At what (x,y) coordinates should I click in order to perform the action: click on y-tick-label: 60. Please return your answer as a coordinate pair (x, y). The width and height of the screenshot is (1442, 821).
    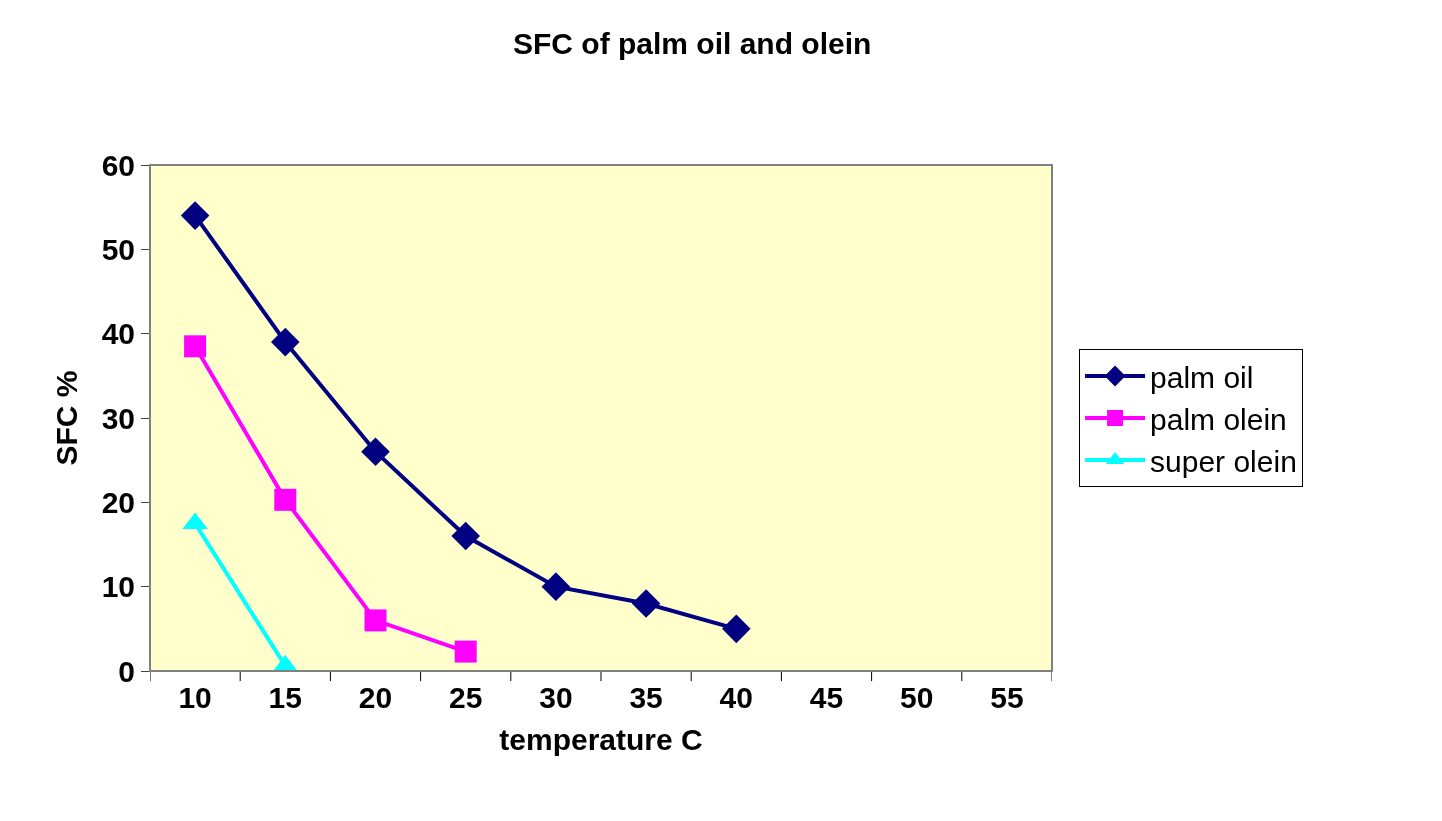
    Looking at the image, I should click on (118, 165).